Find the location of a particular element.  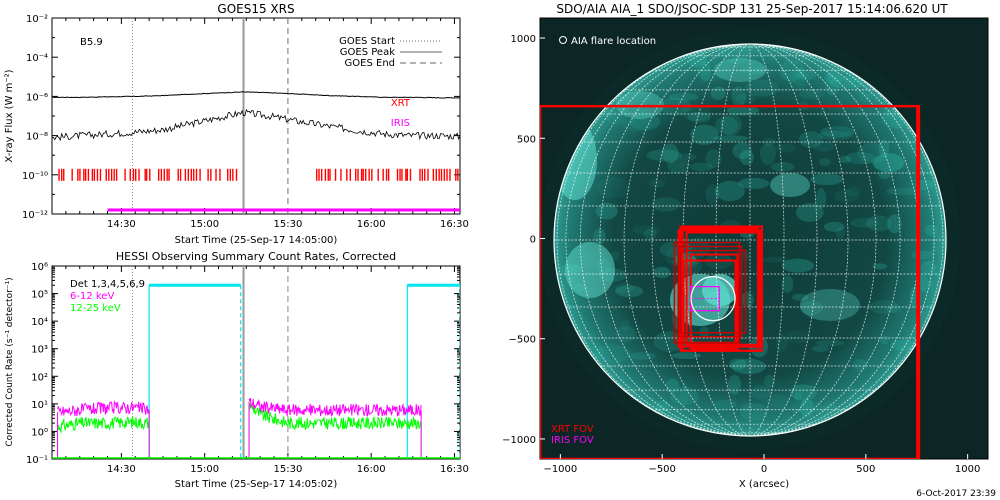

legend-flare-symbol is located at coordinates (563, 40).